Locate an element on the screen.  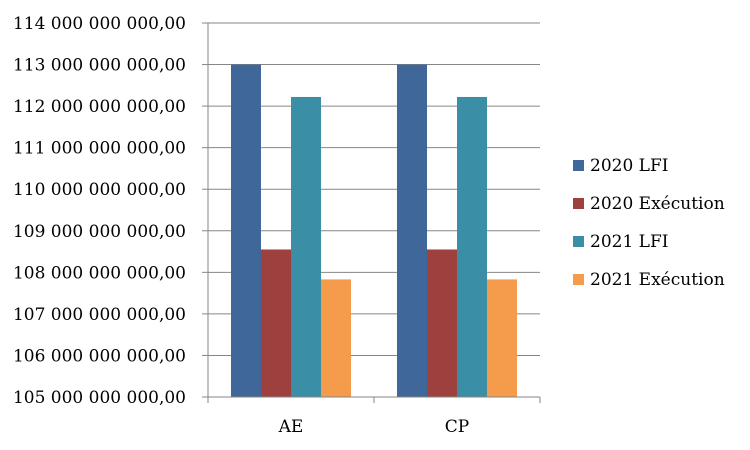
x-tick-labels: AE CP is located at coordinates (374, 427).